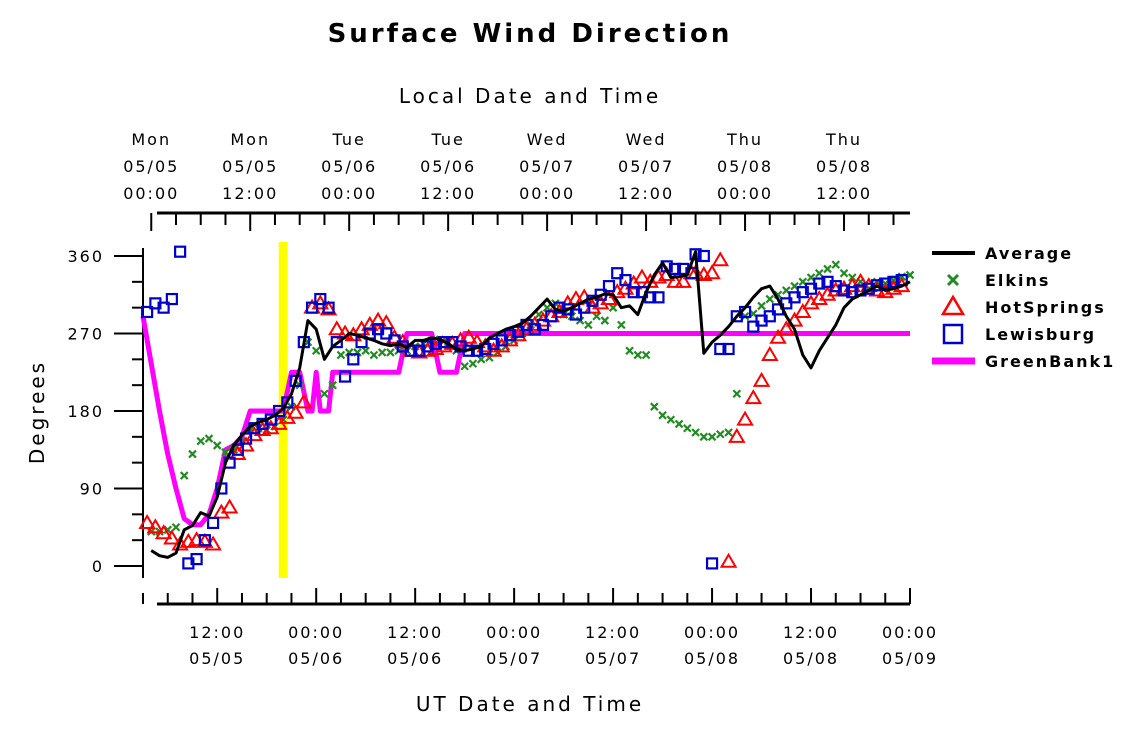 The height and width of the screenshot is (731, 1125). What do you see at coordinates (92, 489) in the screenshot?
I see `y-tick-label: 90` at bounding box center [92, 489].